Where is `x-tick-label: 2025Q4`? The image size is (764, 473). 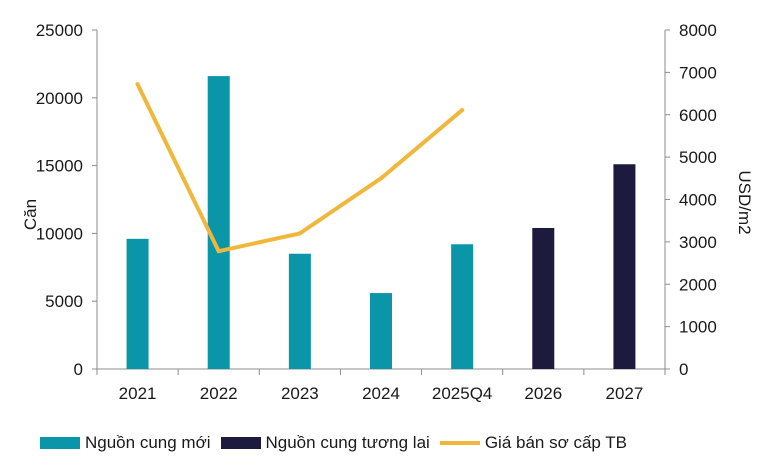
x-tick-label: 2025Q4 is located at coordinates (462, 393).